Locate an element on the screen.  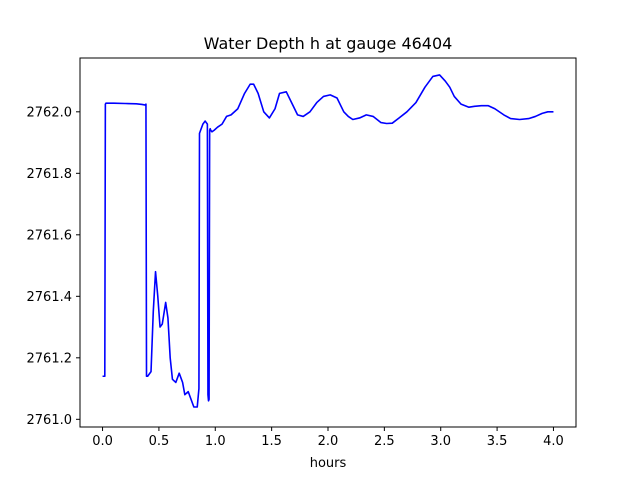
x-tick-label: 2.0 is located at coordinates (328, 441).